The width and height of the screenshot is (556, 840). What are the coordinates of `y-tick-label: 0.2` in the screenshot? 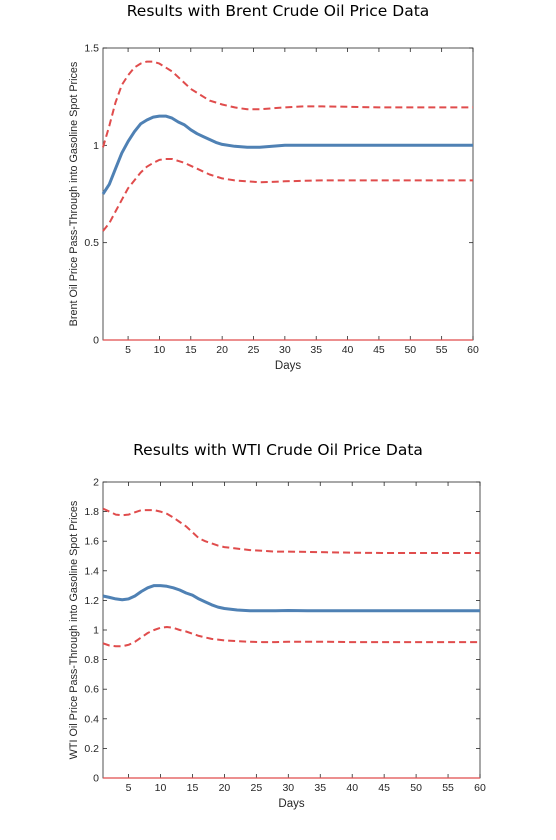 It's located at (91, 749).